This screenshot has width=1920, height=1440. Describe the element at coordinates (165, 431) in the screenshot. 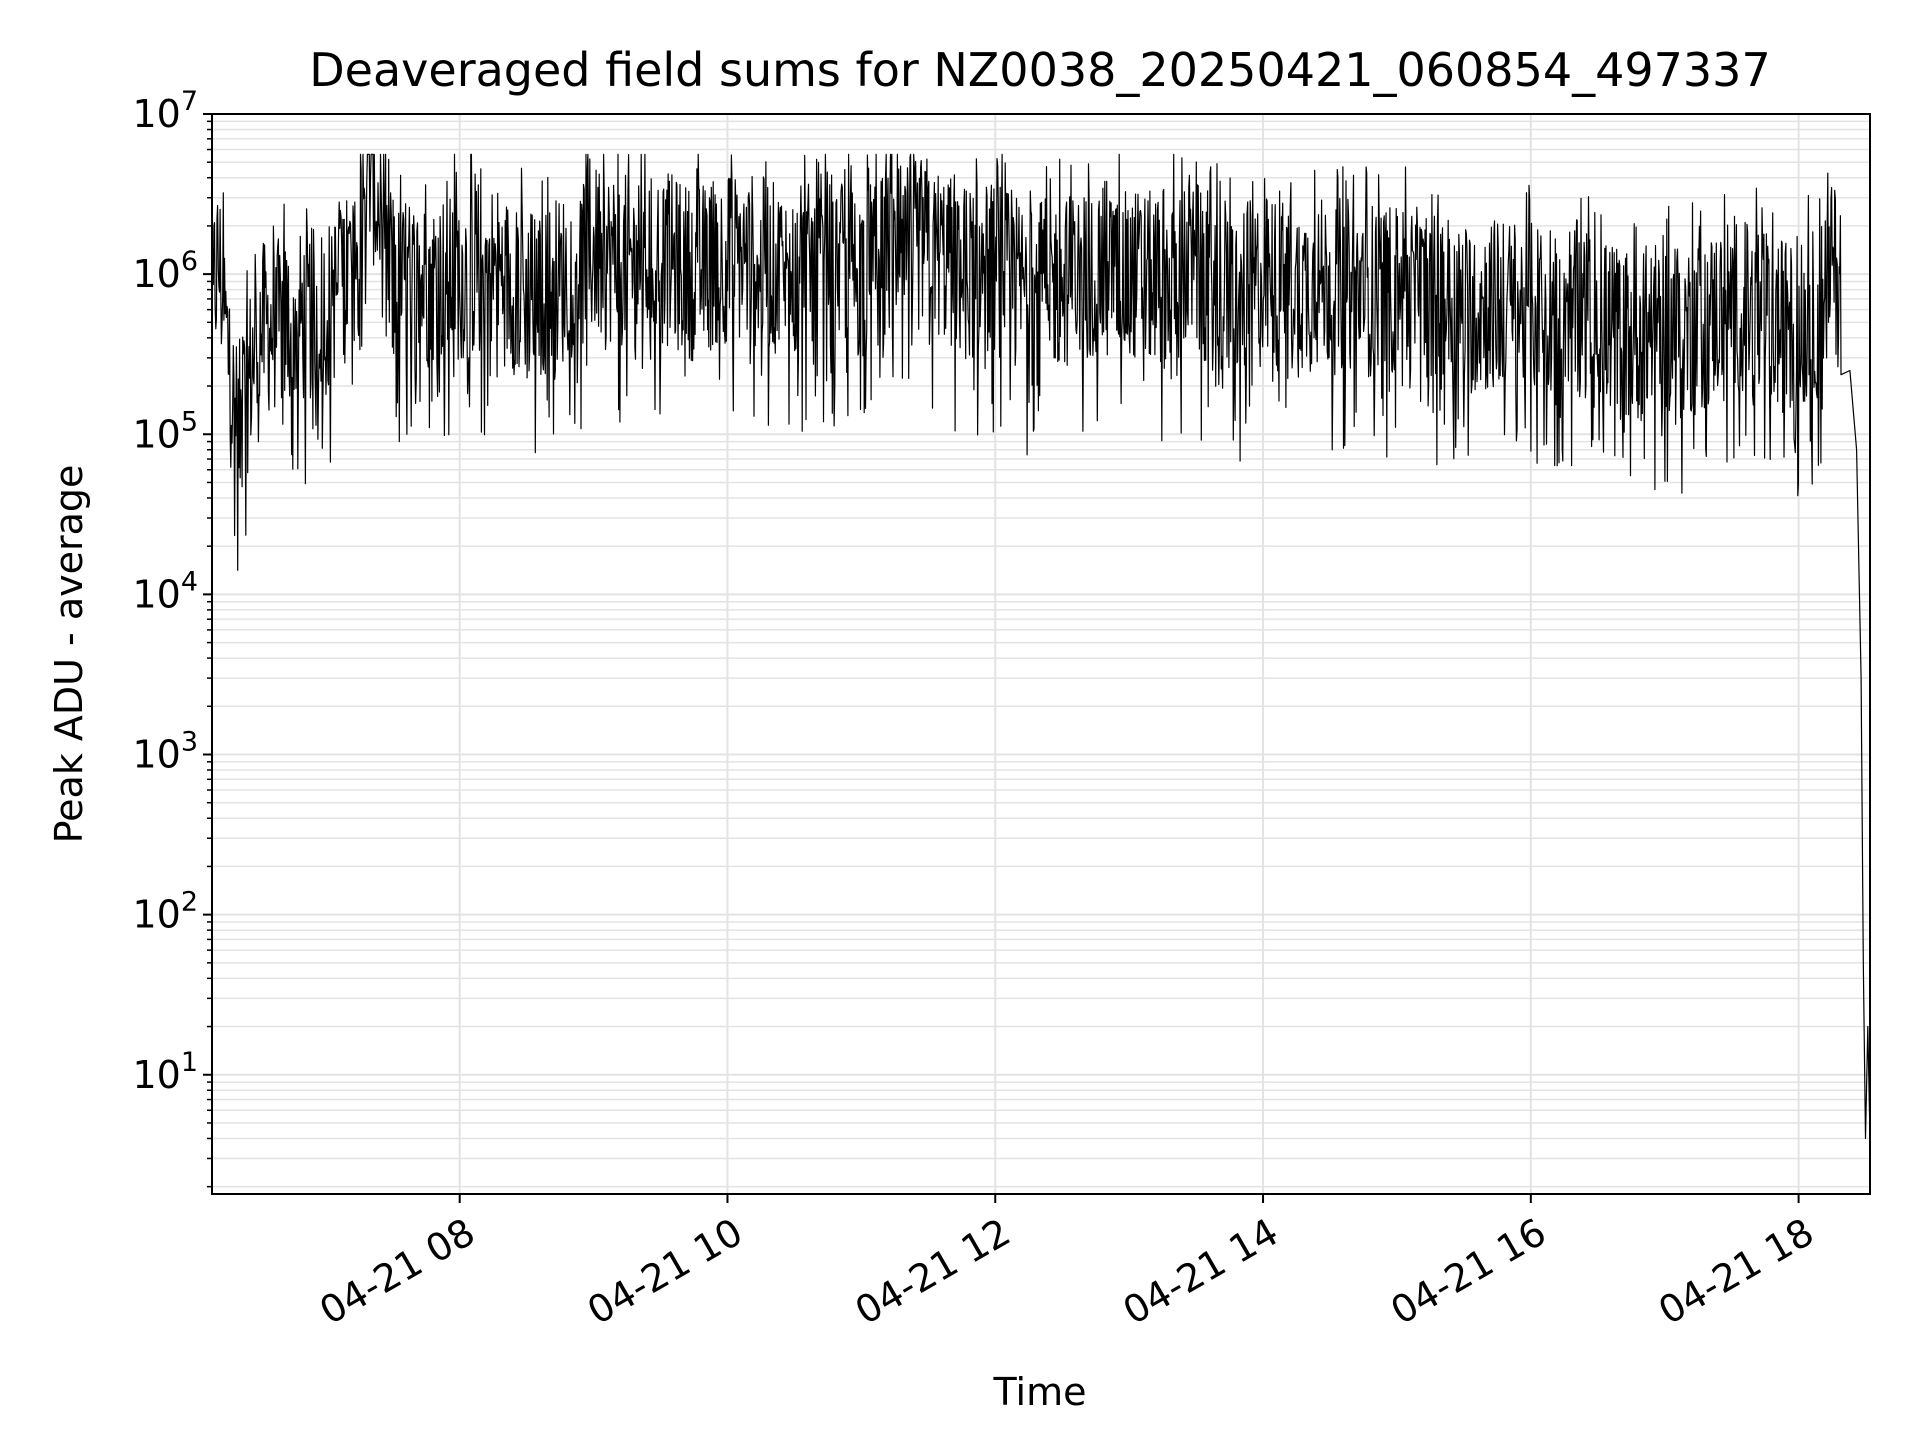

I see `y-tick-label: 105` at that location.